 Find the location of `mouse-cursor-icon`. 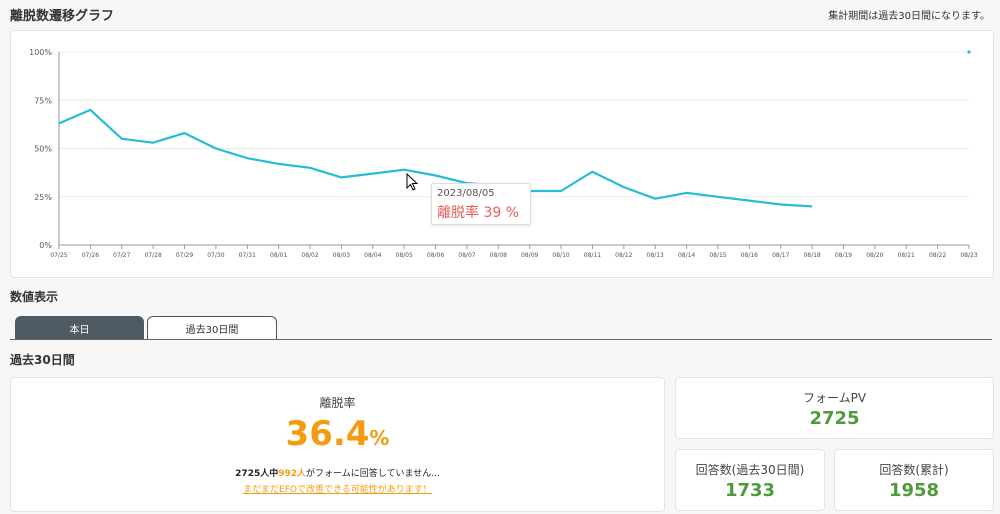

mouse-cursor-icon is located at coordinates (412, 182).